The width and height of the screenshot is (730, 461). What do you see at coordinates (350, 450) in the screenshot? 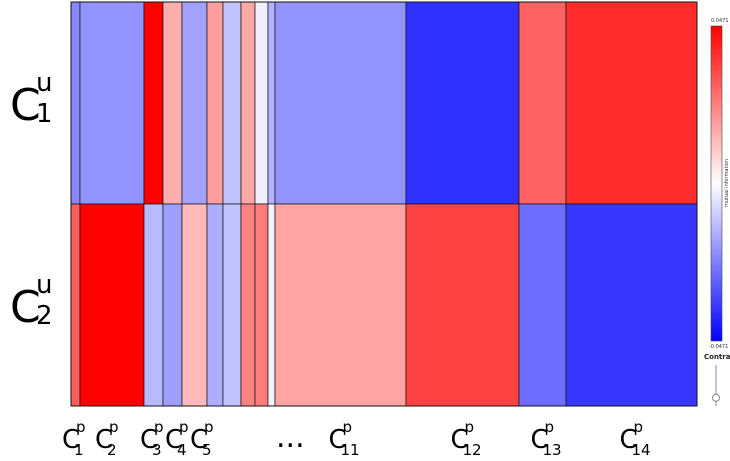
I see `column-label-sub: 11` at bounding box center [350, 450].